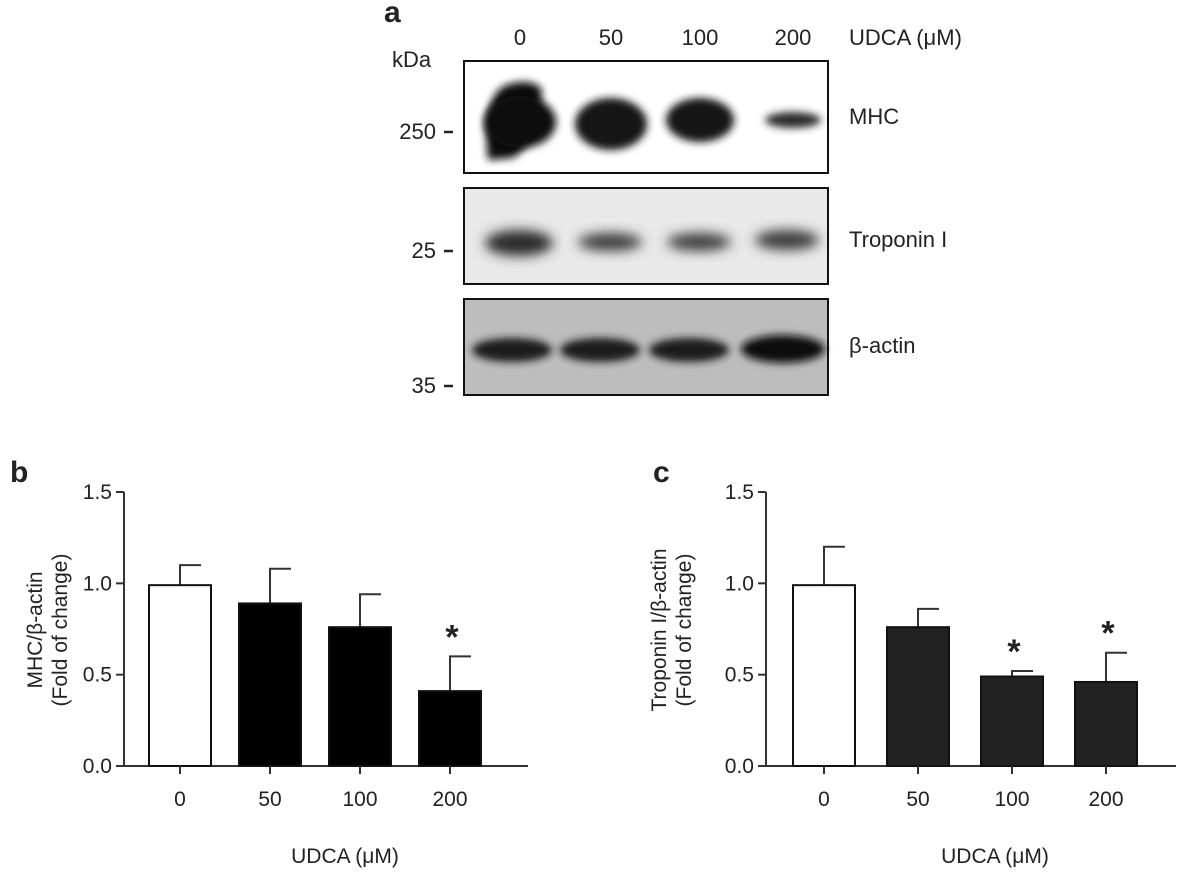 The width and height of the screenshot is (1200, 875). Describe the element at coordinates (611, 124) in the screenshot. I see `band-mhc-lane2` at that location.